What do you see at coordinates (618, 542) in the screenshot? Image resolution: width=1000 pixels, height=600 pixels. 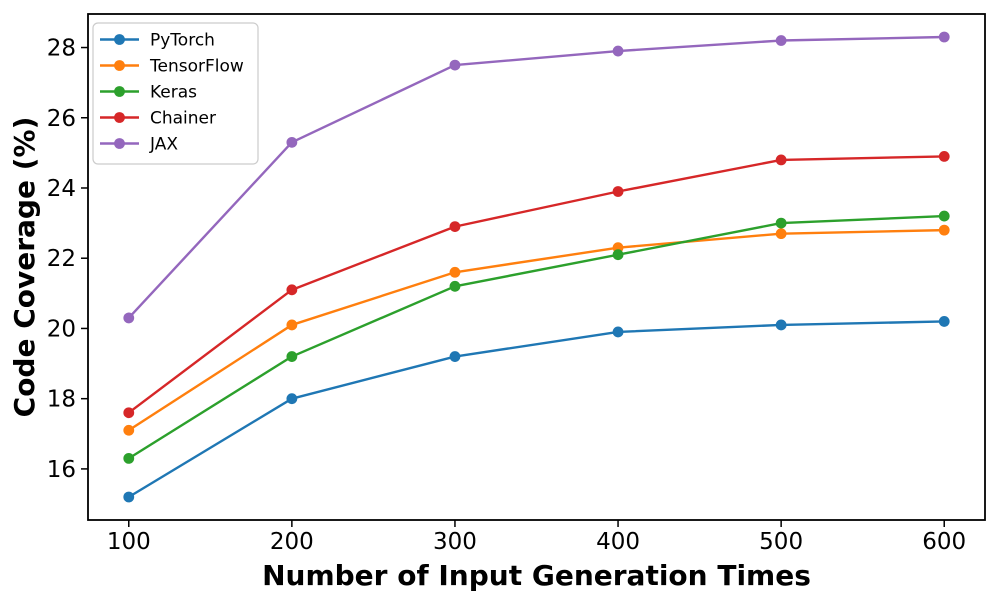 I see `x-axis-tick-label: 400` at bounding box center [618, 542].